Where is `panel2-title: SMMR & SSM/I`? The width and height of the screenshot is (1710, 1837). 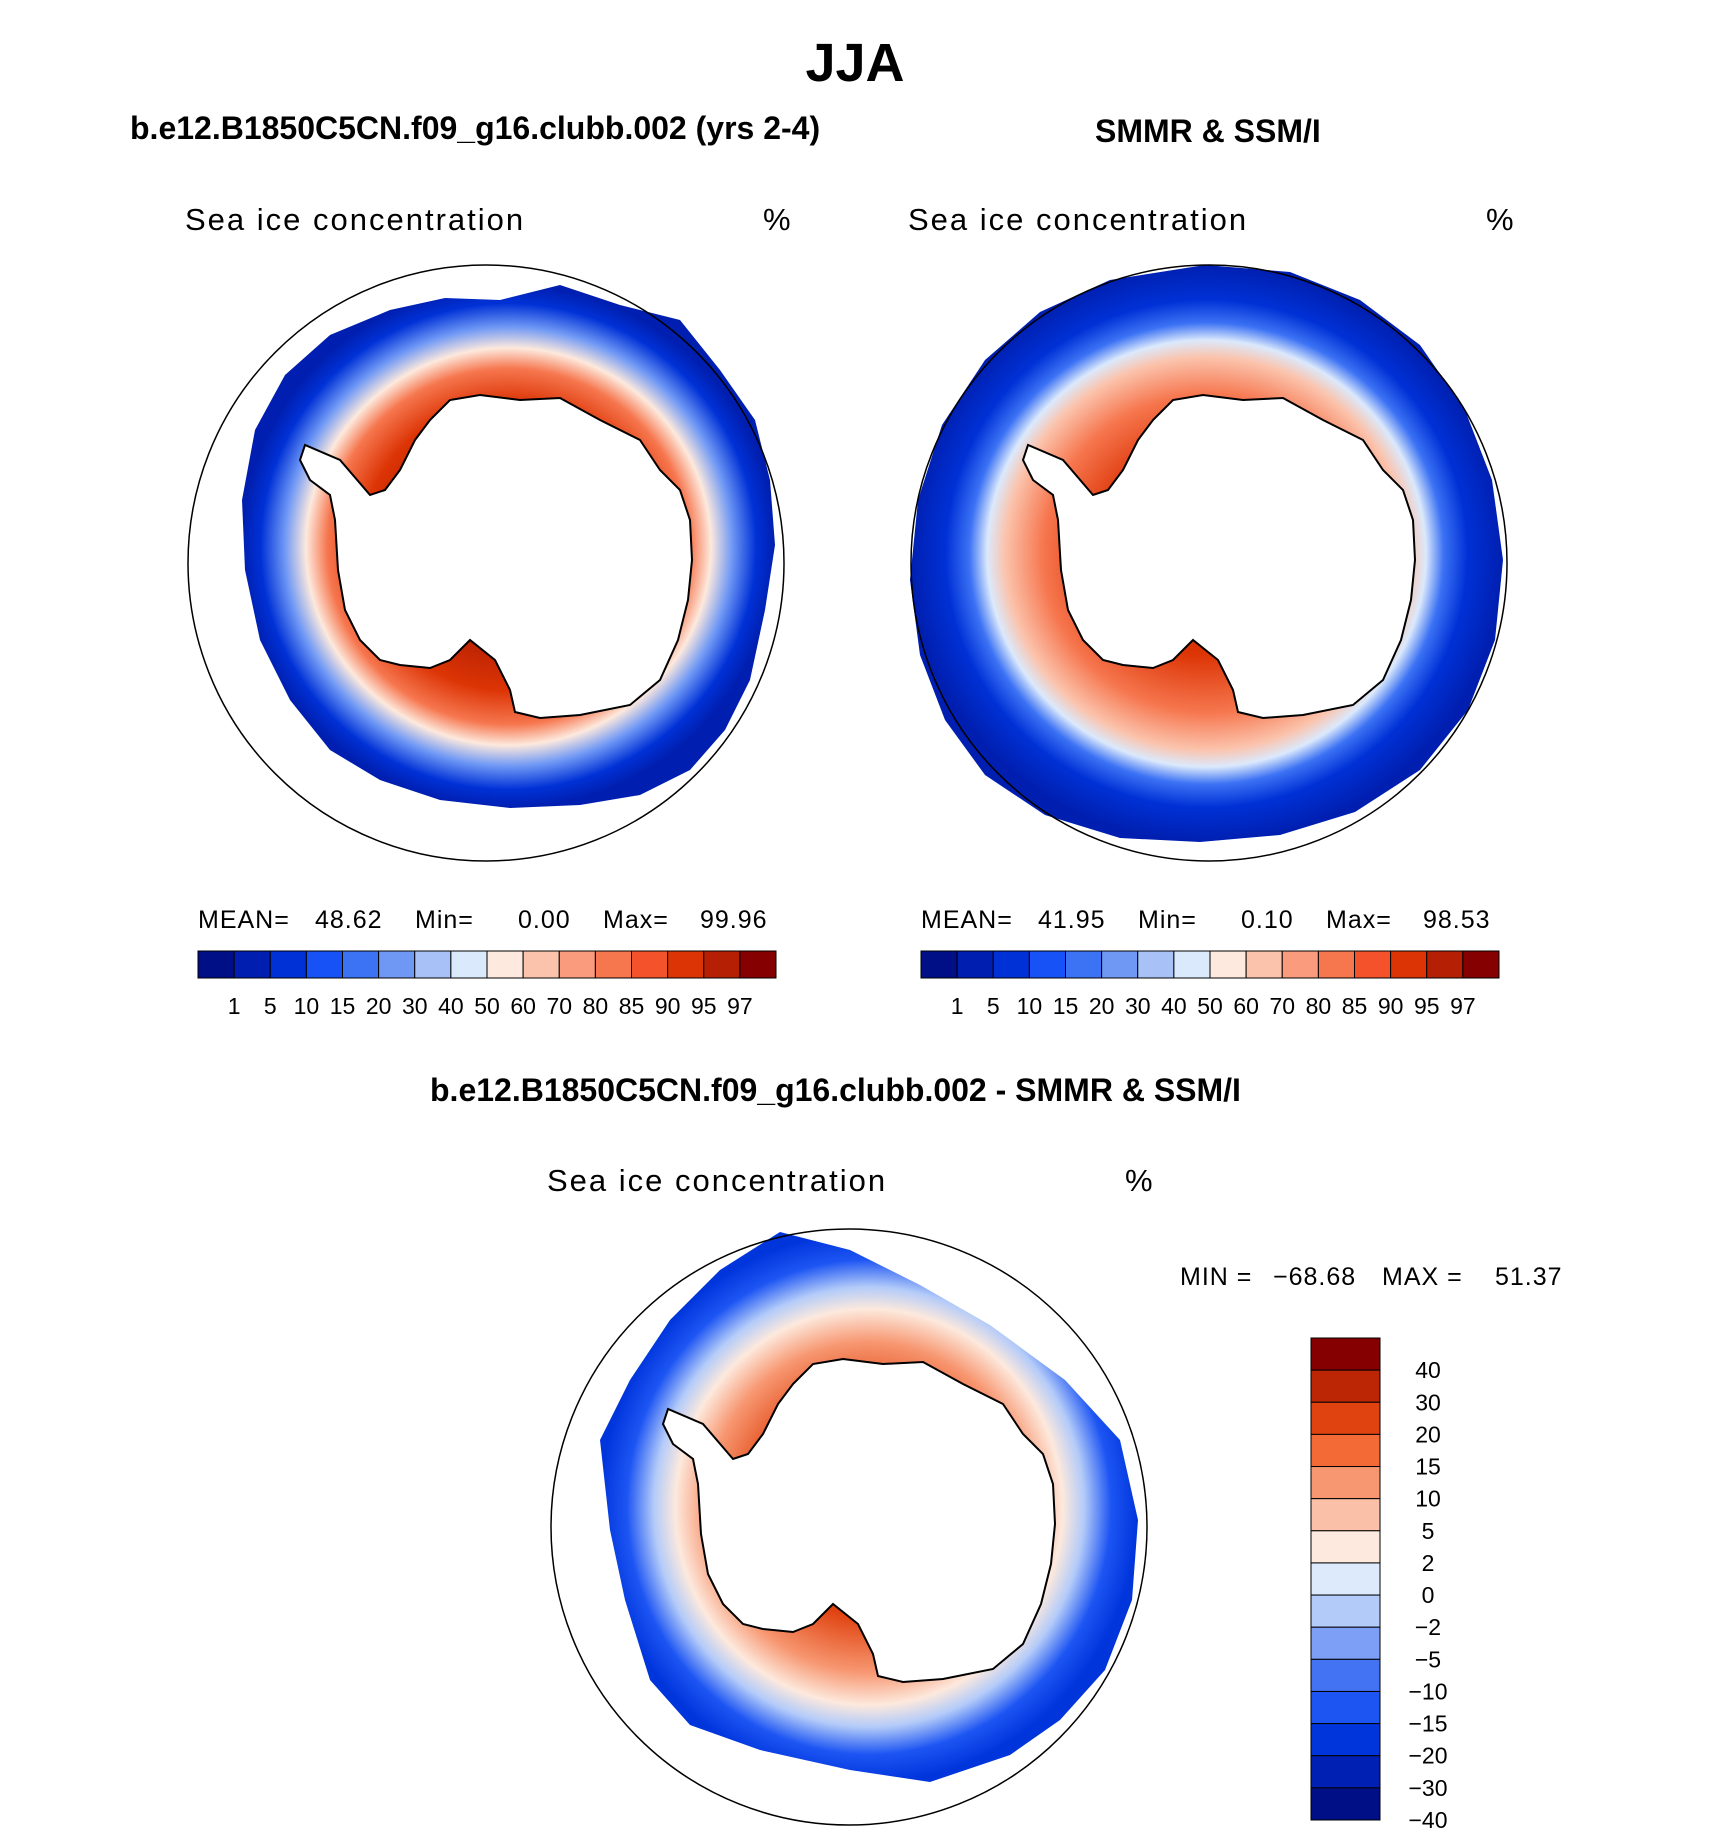
panel2-title: SMMR & SSM/I is located at coordinates (1208, 131).